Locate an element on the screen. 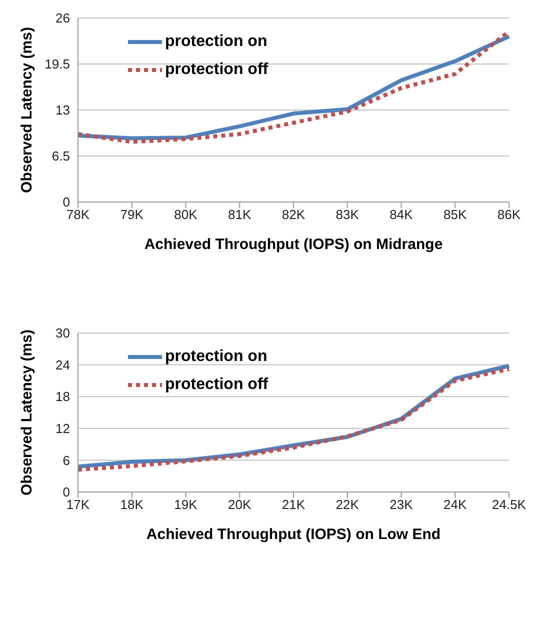 The width and height of the screenshot is (537, 619). x-axis-title: Achieved Throughput (IOPS) on Low End is located at coordinates (293, 534).